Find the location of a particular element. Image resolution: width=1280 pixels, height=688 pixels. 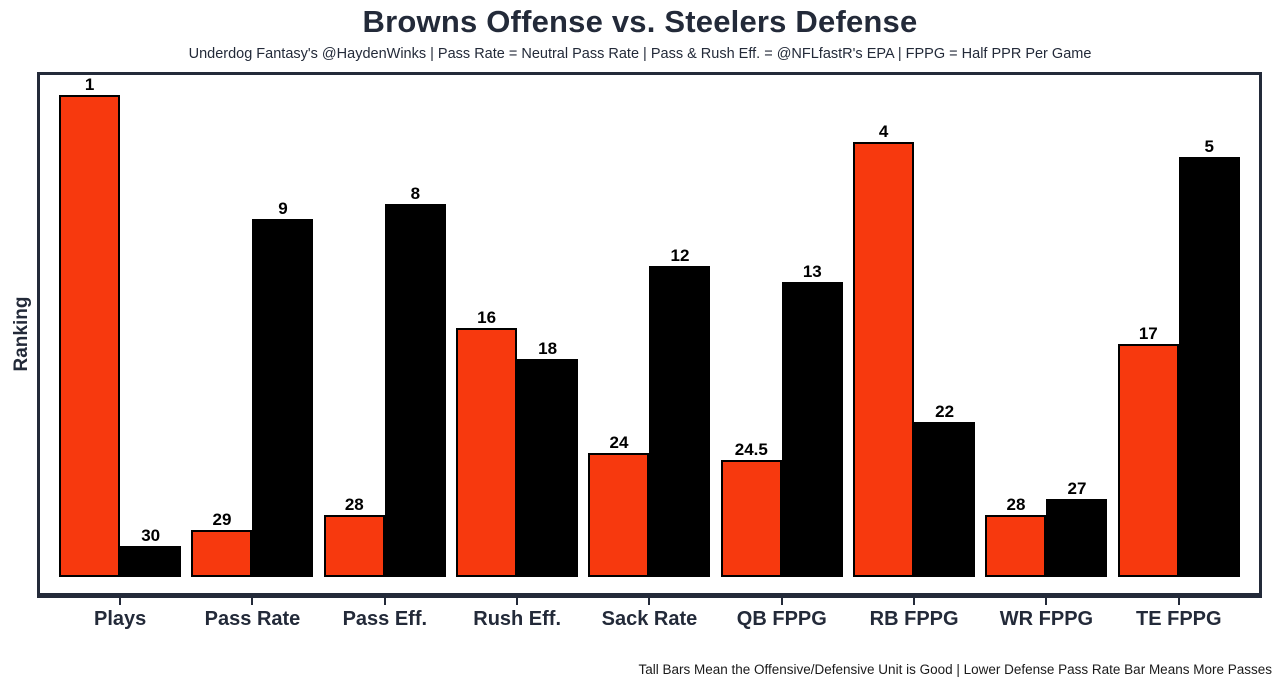

defense-bar-column: 13 is located at coordinates (812, 419).